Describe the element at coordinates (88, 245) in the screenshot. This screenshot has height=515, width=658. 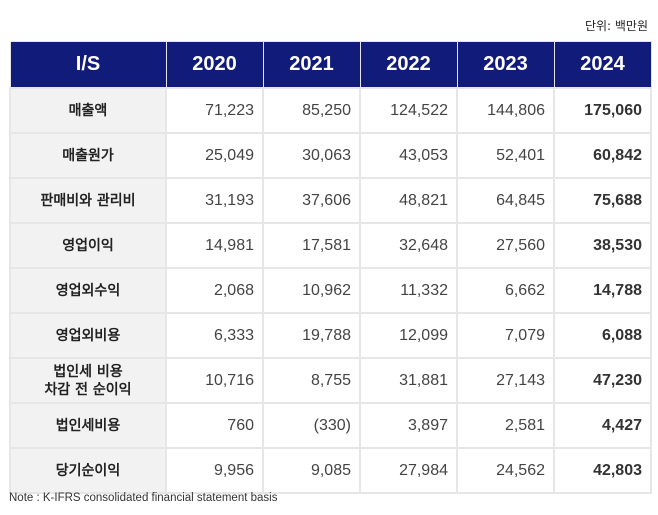
I see `row-label: 영업이익` at that location.